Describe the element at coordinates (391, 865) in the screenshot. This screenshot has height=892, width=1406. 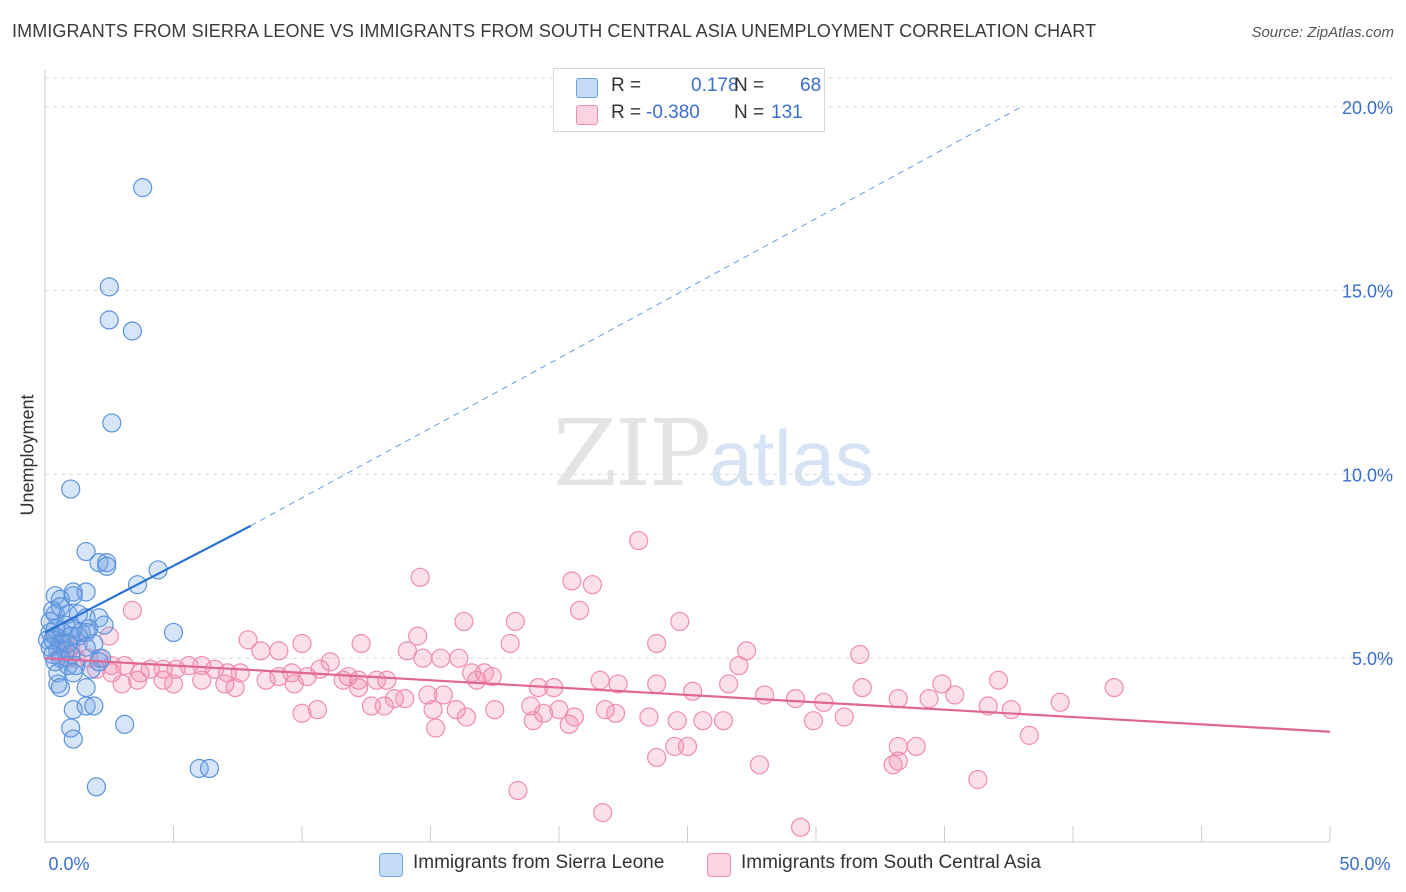
I see `bottom-legend-swatch-blue` at that location.